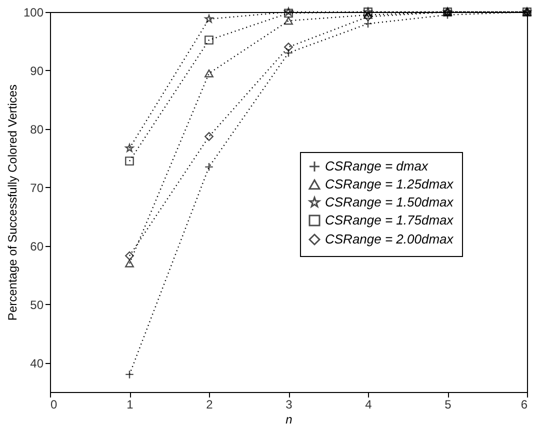 This screenshot has width=539, height=430. Describe the element at coordinates (37, 71) in the screenshot. I see `y-tick-label: 90` at that location.